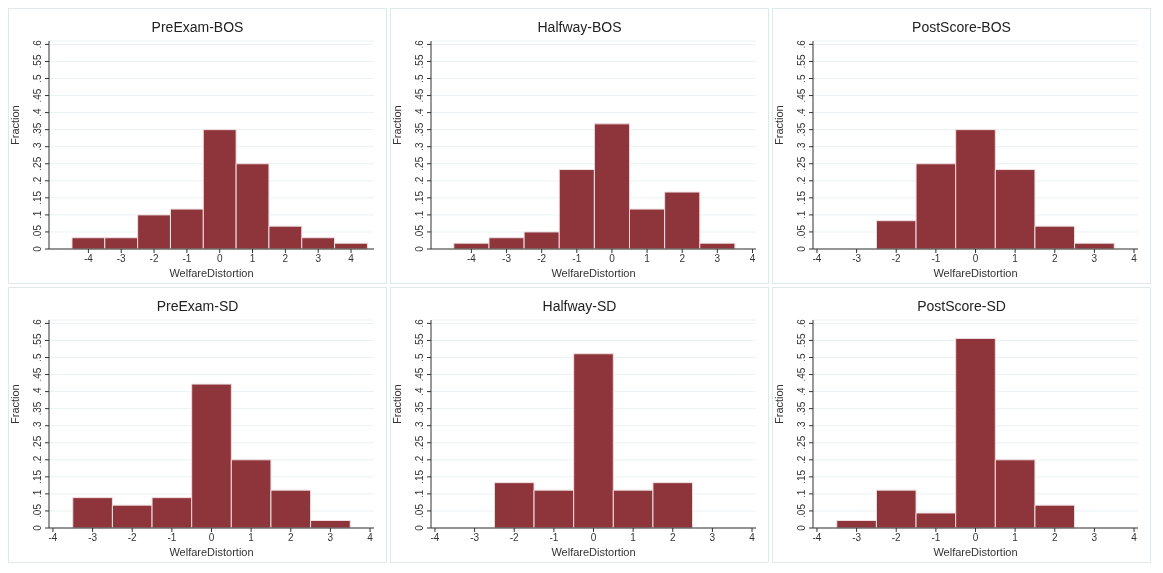  What do you see at coordinates (961, 306) in the screenshot?
I see `chart-title: PostScore-SD` at bounding box center [961, 306].